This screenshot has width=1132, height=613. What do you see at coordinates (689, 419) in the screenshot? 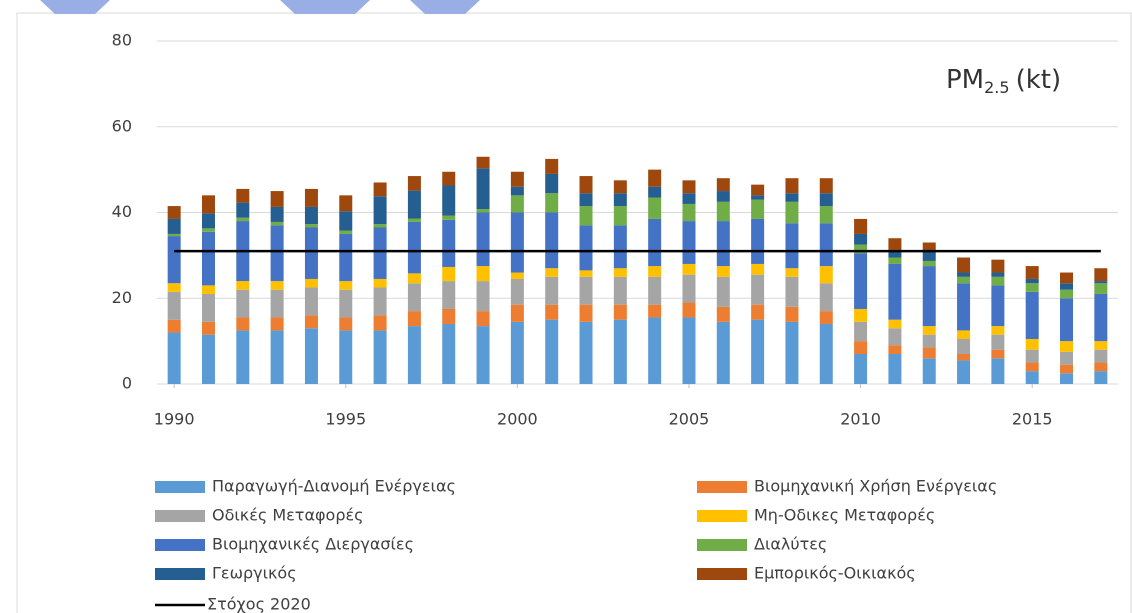
I see `x-tick-label: 2005` at bounding box center [689, 419].